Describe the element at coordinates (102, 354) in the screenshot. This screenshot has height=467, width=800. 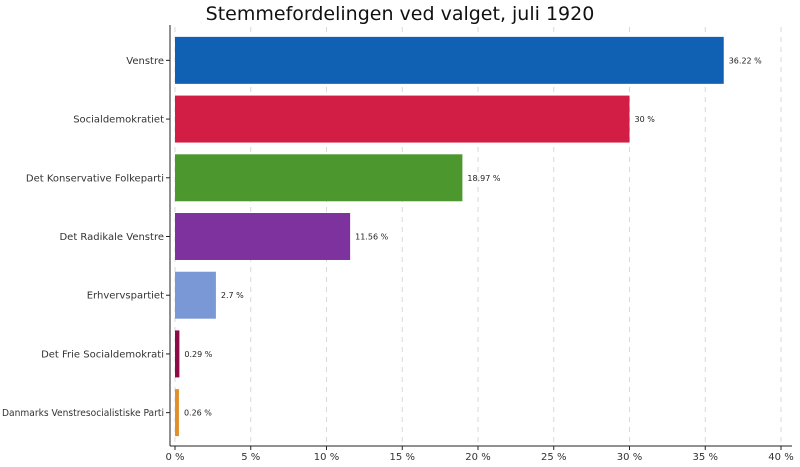
I see `category-label: Det Frie Socialdemokrati` at that location.